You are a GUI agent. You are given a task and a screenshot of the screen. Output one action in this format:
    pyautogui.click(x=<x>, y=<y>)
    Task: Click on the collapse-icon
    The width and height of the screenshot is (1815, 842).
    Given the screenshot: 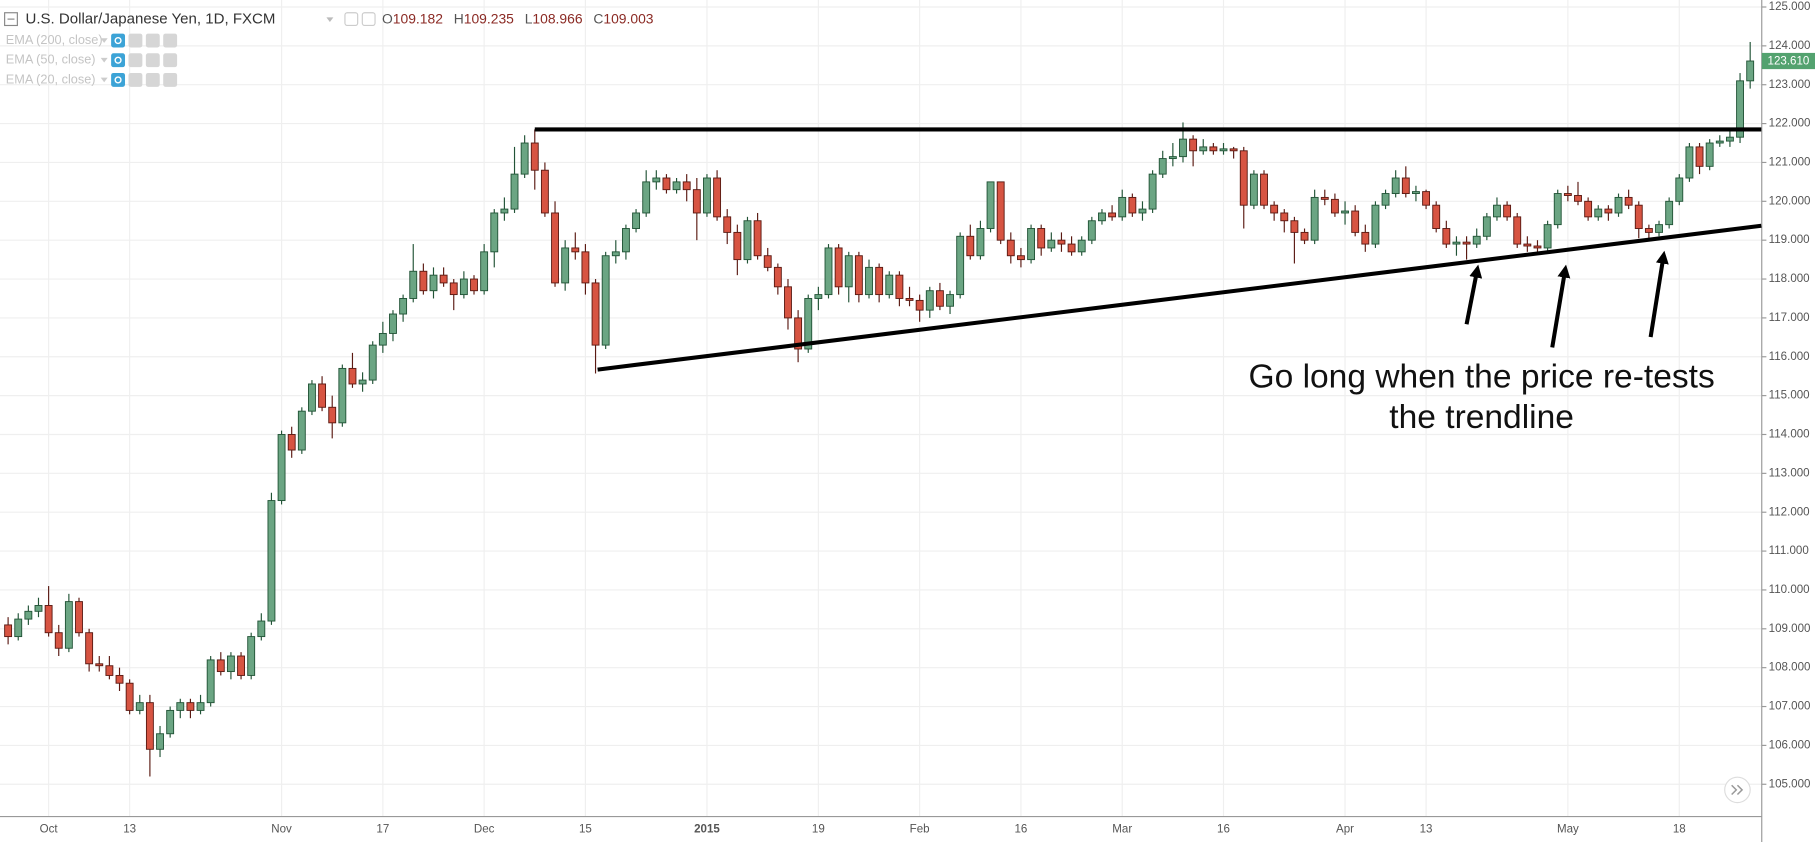 What is the action you would take?
    pyautogui.click(x=11, y=19)
    